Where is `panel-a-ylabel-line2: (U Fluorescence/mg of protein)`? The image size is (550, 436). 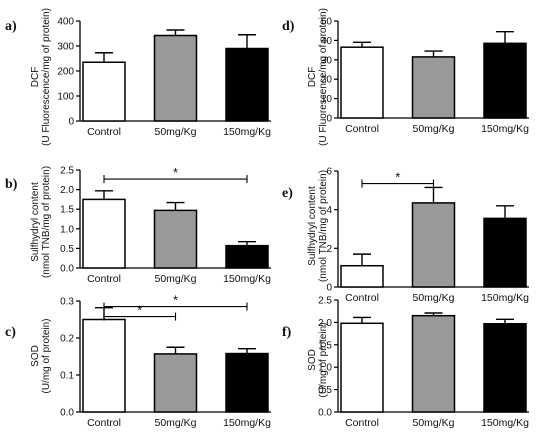
panel-a-ylabel-line2: (U Fluorescence/mg of protein) is located at coordinates (46, 77).